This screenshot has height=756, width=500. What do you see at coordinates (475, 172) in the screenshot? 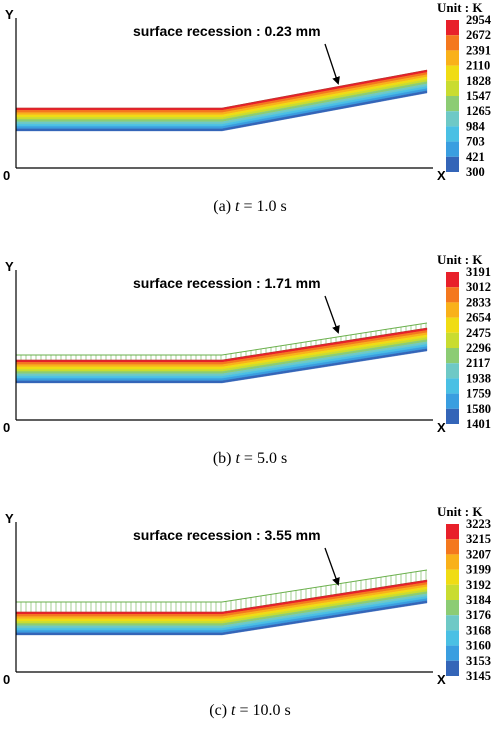
I see `legend-value: 300` at bounding box center [475, 172].